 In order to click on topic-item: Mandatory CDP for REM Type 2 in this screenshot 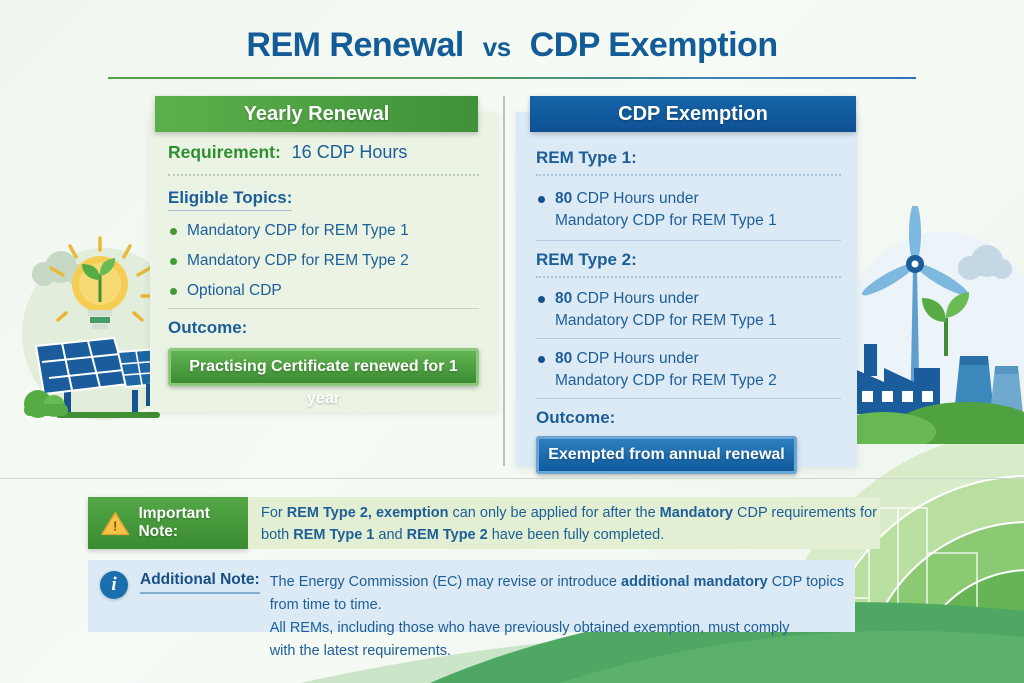, I will do `click(323, 261)`.